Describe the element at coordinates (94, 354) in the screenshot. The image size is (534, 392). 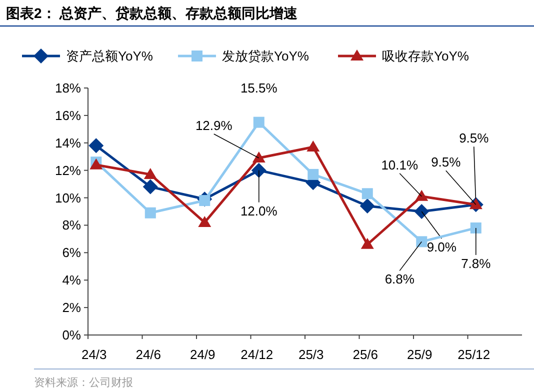
I see `x-tick-label: 24/3` at that location.